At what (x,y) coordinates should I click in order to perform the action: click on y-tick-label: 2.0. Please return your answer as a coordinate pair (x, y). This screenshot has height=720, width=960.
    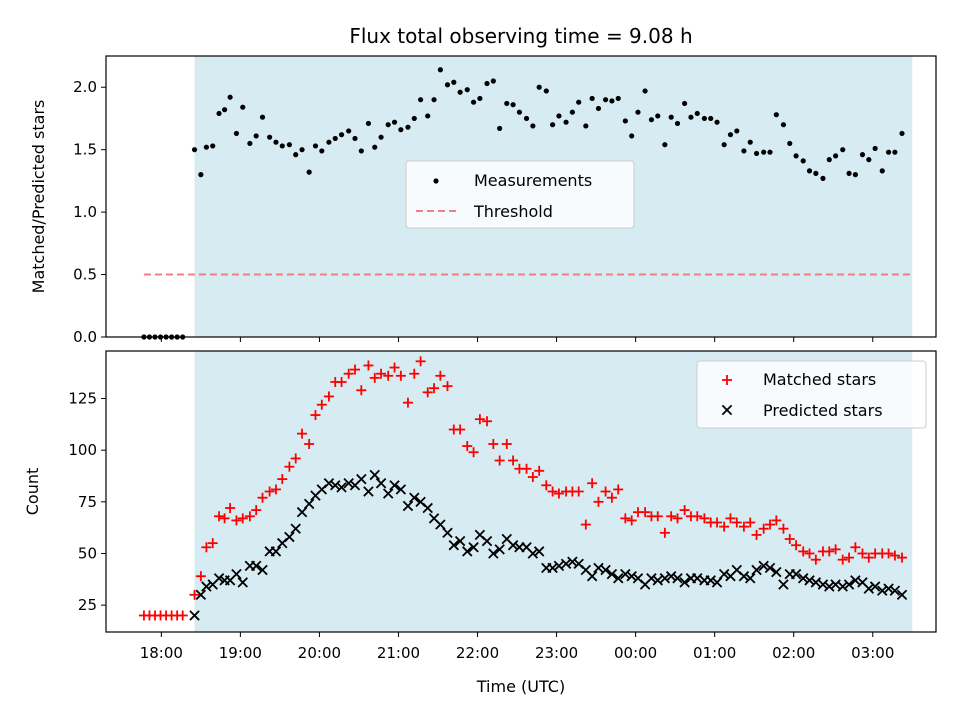
    Looking at the image, I should click on (85, 87).